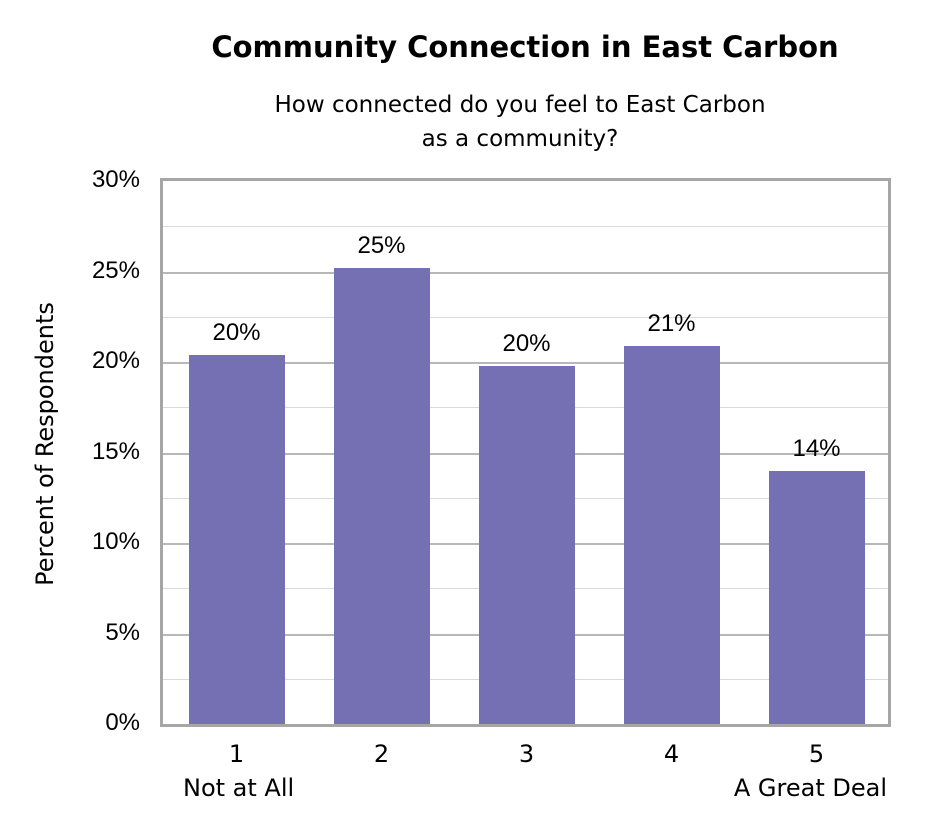 Image resolution: width=945 pixels, height=840 pixels. What do you see at coordinates (671, 323) in the screenshot?
I see `bar-data-label: 21%` at bounding box center [671, 323].